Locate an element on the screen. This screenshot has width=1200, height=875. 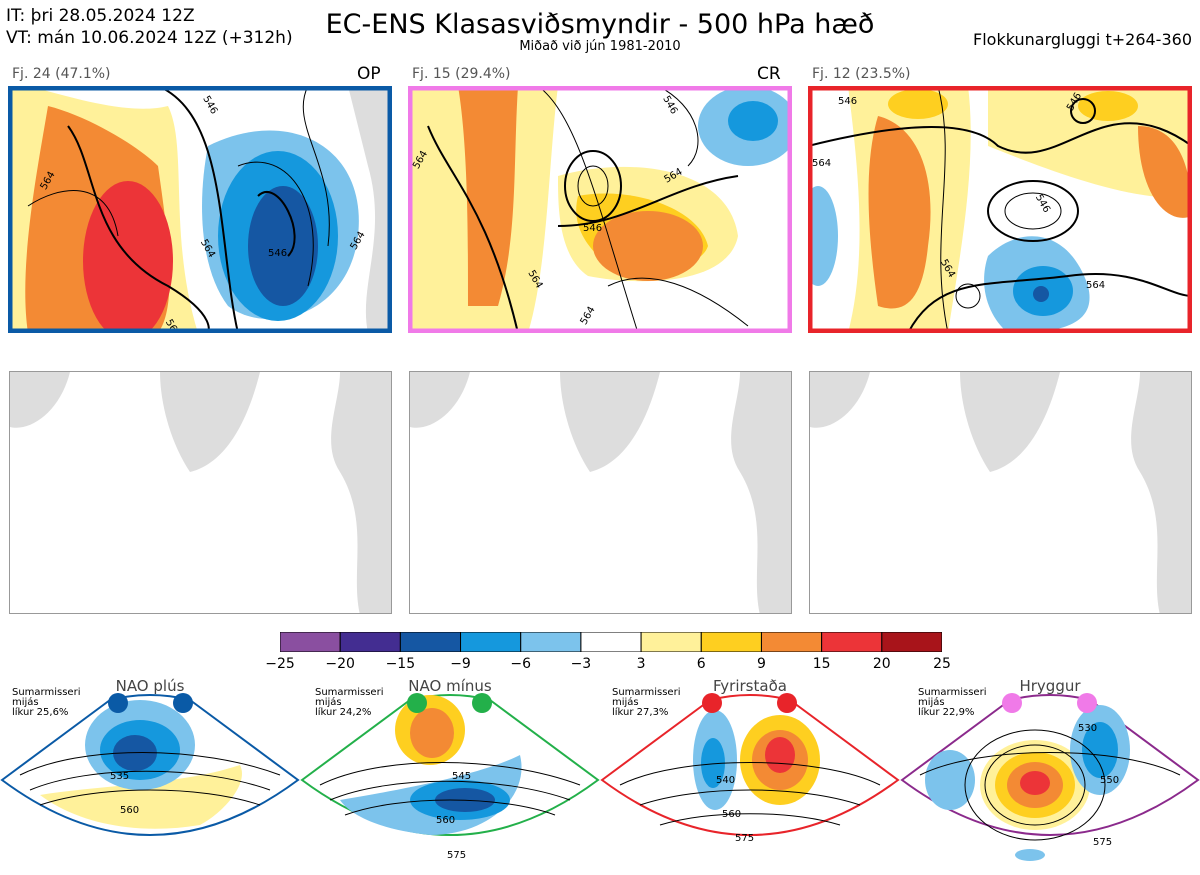
regime-info-blocking: Sumarmisseri mijás líkur 27,3% is located at coordinates (646, 702).